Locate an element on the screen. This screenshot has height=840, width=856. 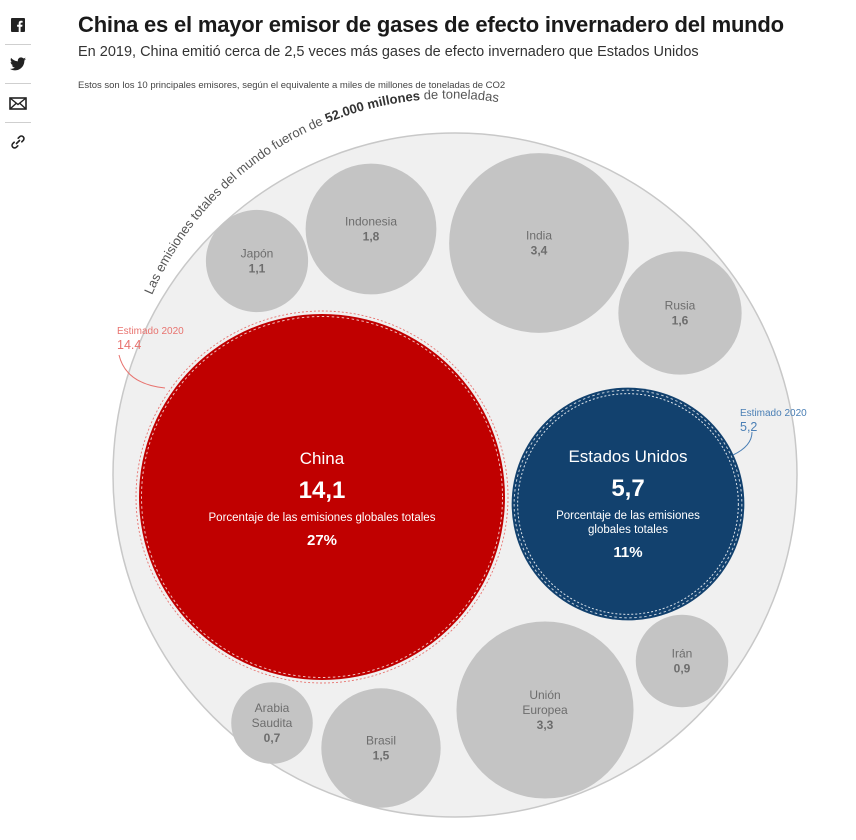
bubble-brasil-value: 1,5 is located at coordinates (381, 756).